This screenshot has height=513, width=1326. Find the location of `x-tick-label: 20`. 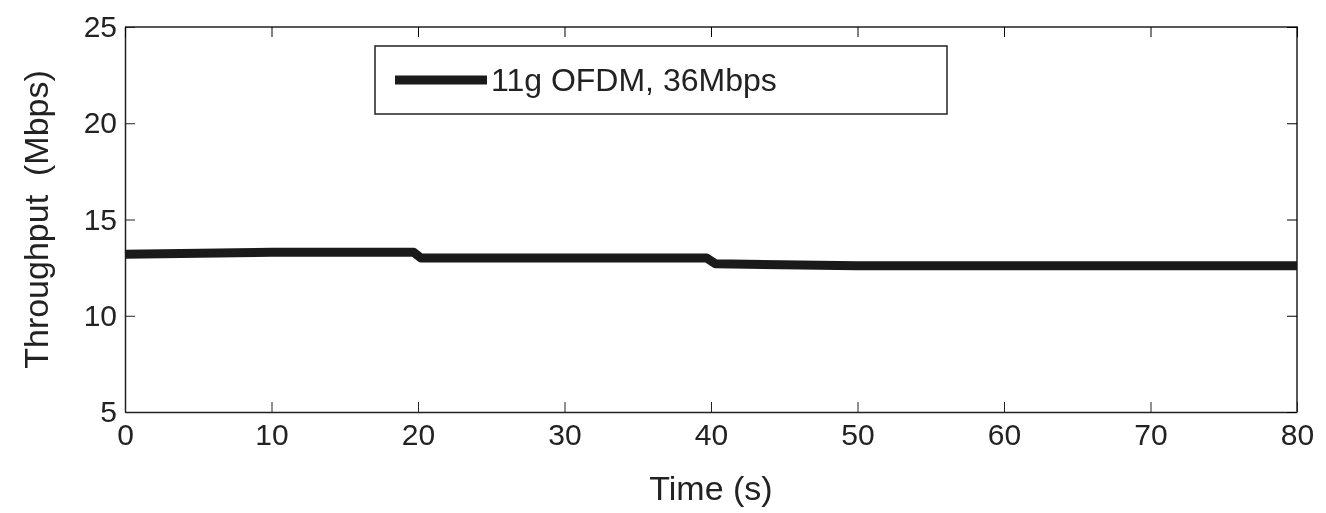

x-tick-label: 20 is located at coordinates (418, 435).